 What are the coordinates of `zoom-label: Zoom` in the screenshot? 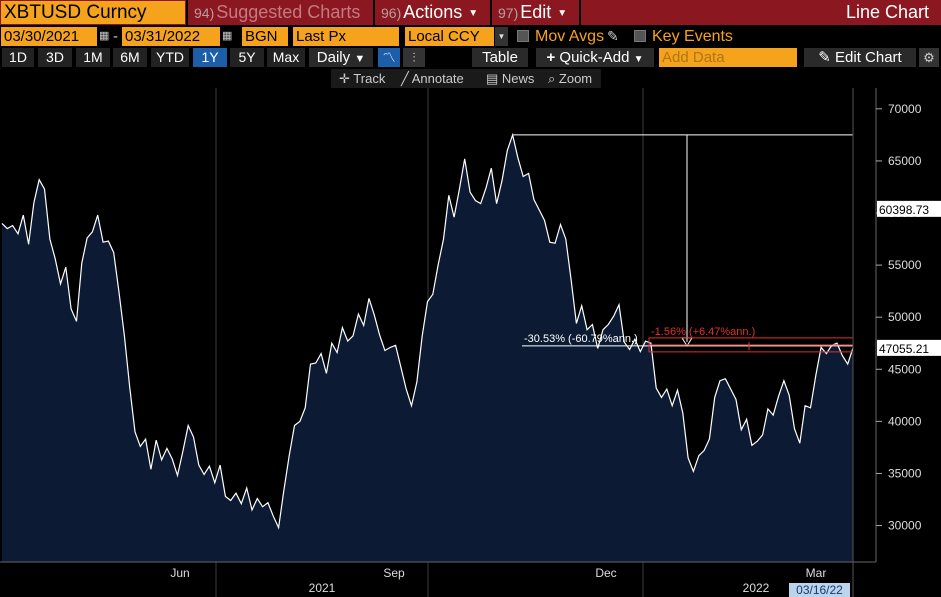 It's located at (575, 78).